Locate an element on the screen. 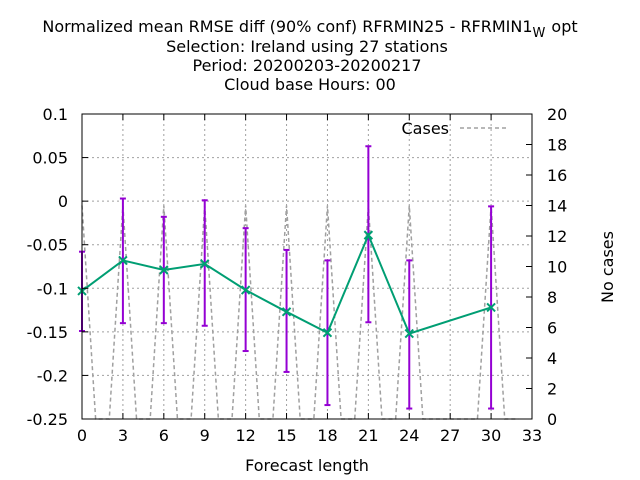 This screenshot has height=480, width=640. y2-tick-label: 18 is located at coordinates (557, 145).